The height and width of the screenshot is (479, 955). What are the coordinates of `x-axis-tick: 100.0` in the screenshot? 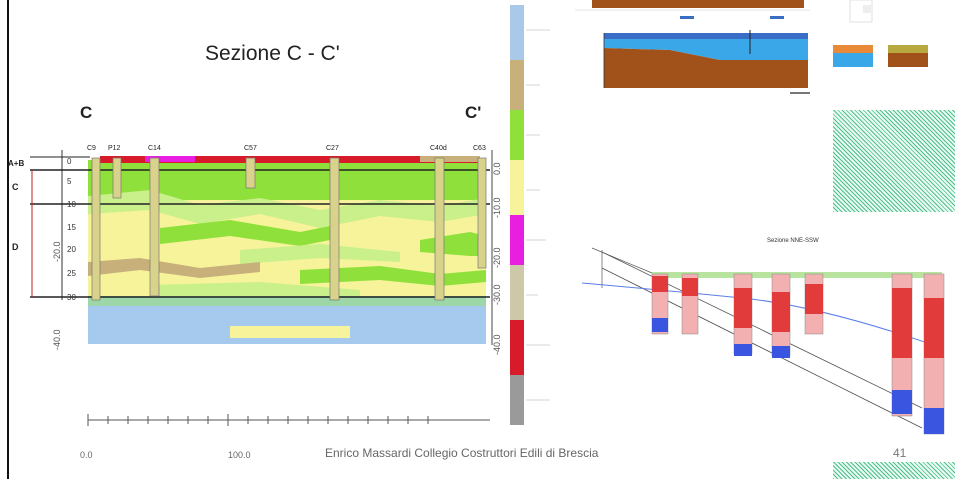 It's located at (239, 455).